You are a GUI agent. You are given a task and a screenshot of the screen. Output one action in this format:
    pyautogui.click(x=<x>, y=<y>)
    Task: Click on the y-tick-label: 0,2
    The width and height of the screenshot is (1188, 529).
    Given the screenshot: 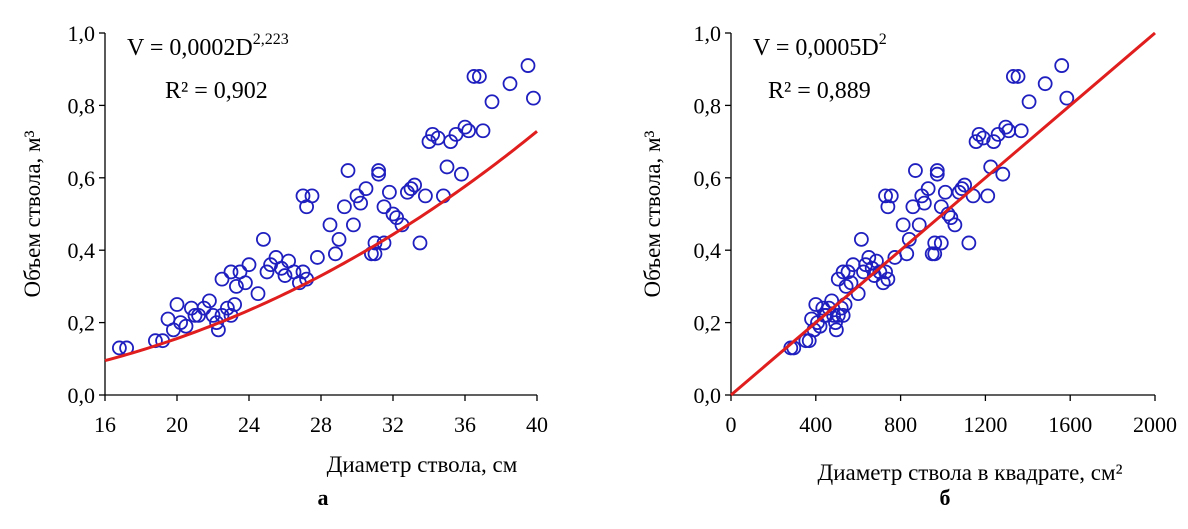 What is the action you would take?
    pyautogui.click(x=708, y=323)
    